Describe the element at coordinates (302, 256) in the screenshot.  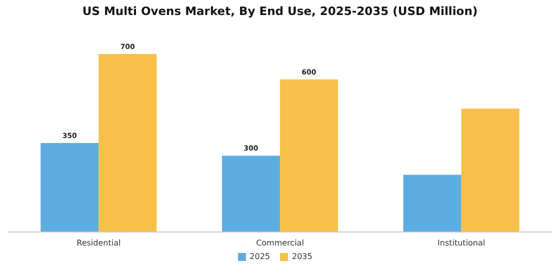
I see `legend-label: 2035` at that location.